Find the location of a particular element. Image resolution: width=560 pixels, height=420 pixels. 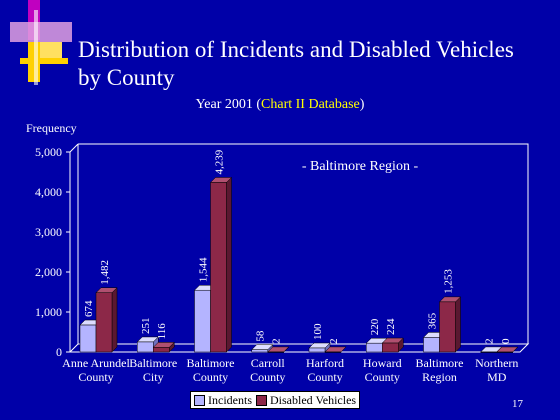

x-tick-label: MD is located at coordinates (497, 377).